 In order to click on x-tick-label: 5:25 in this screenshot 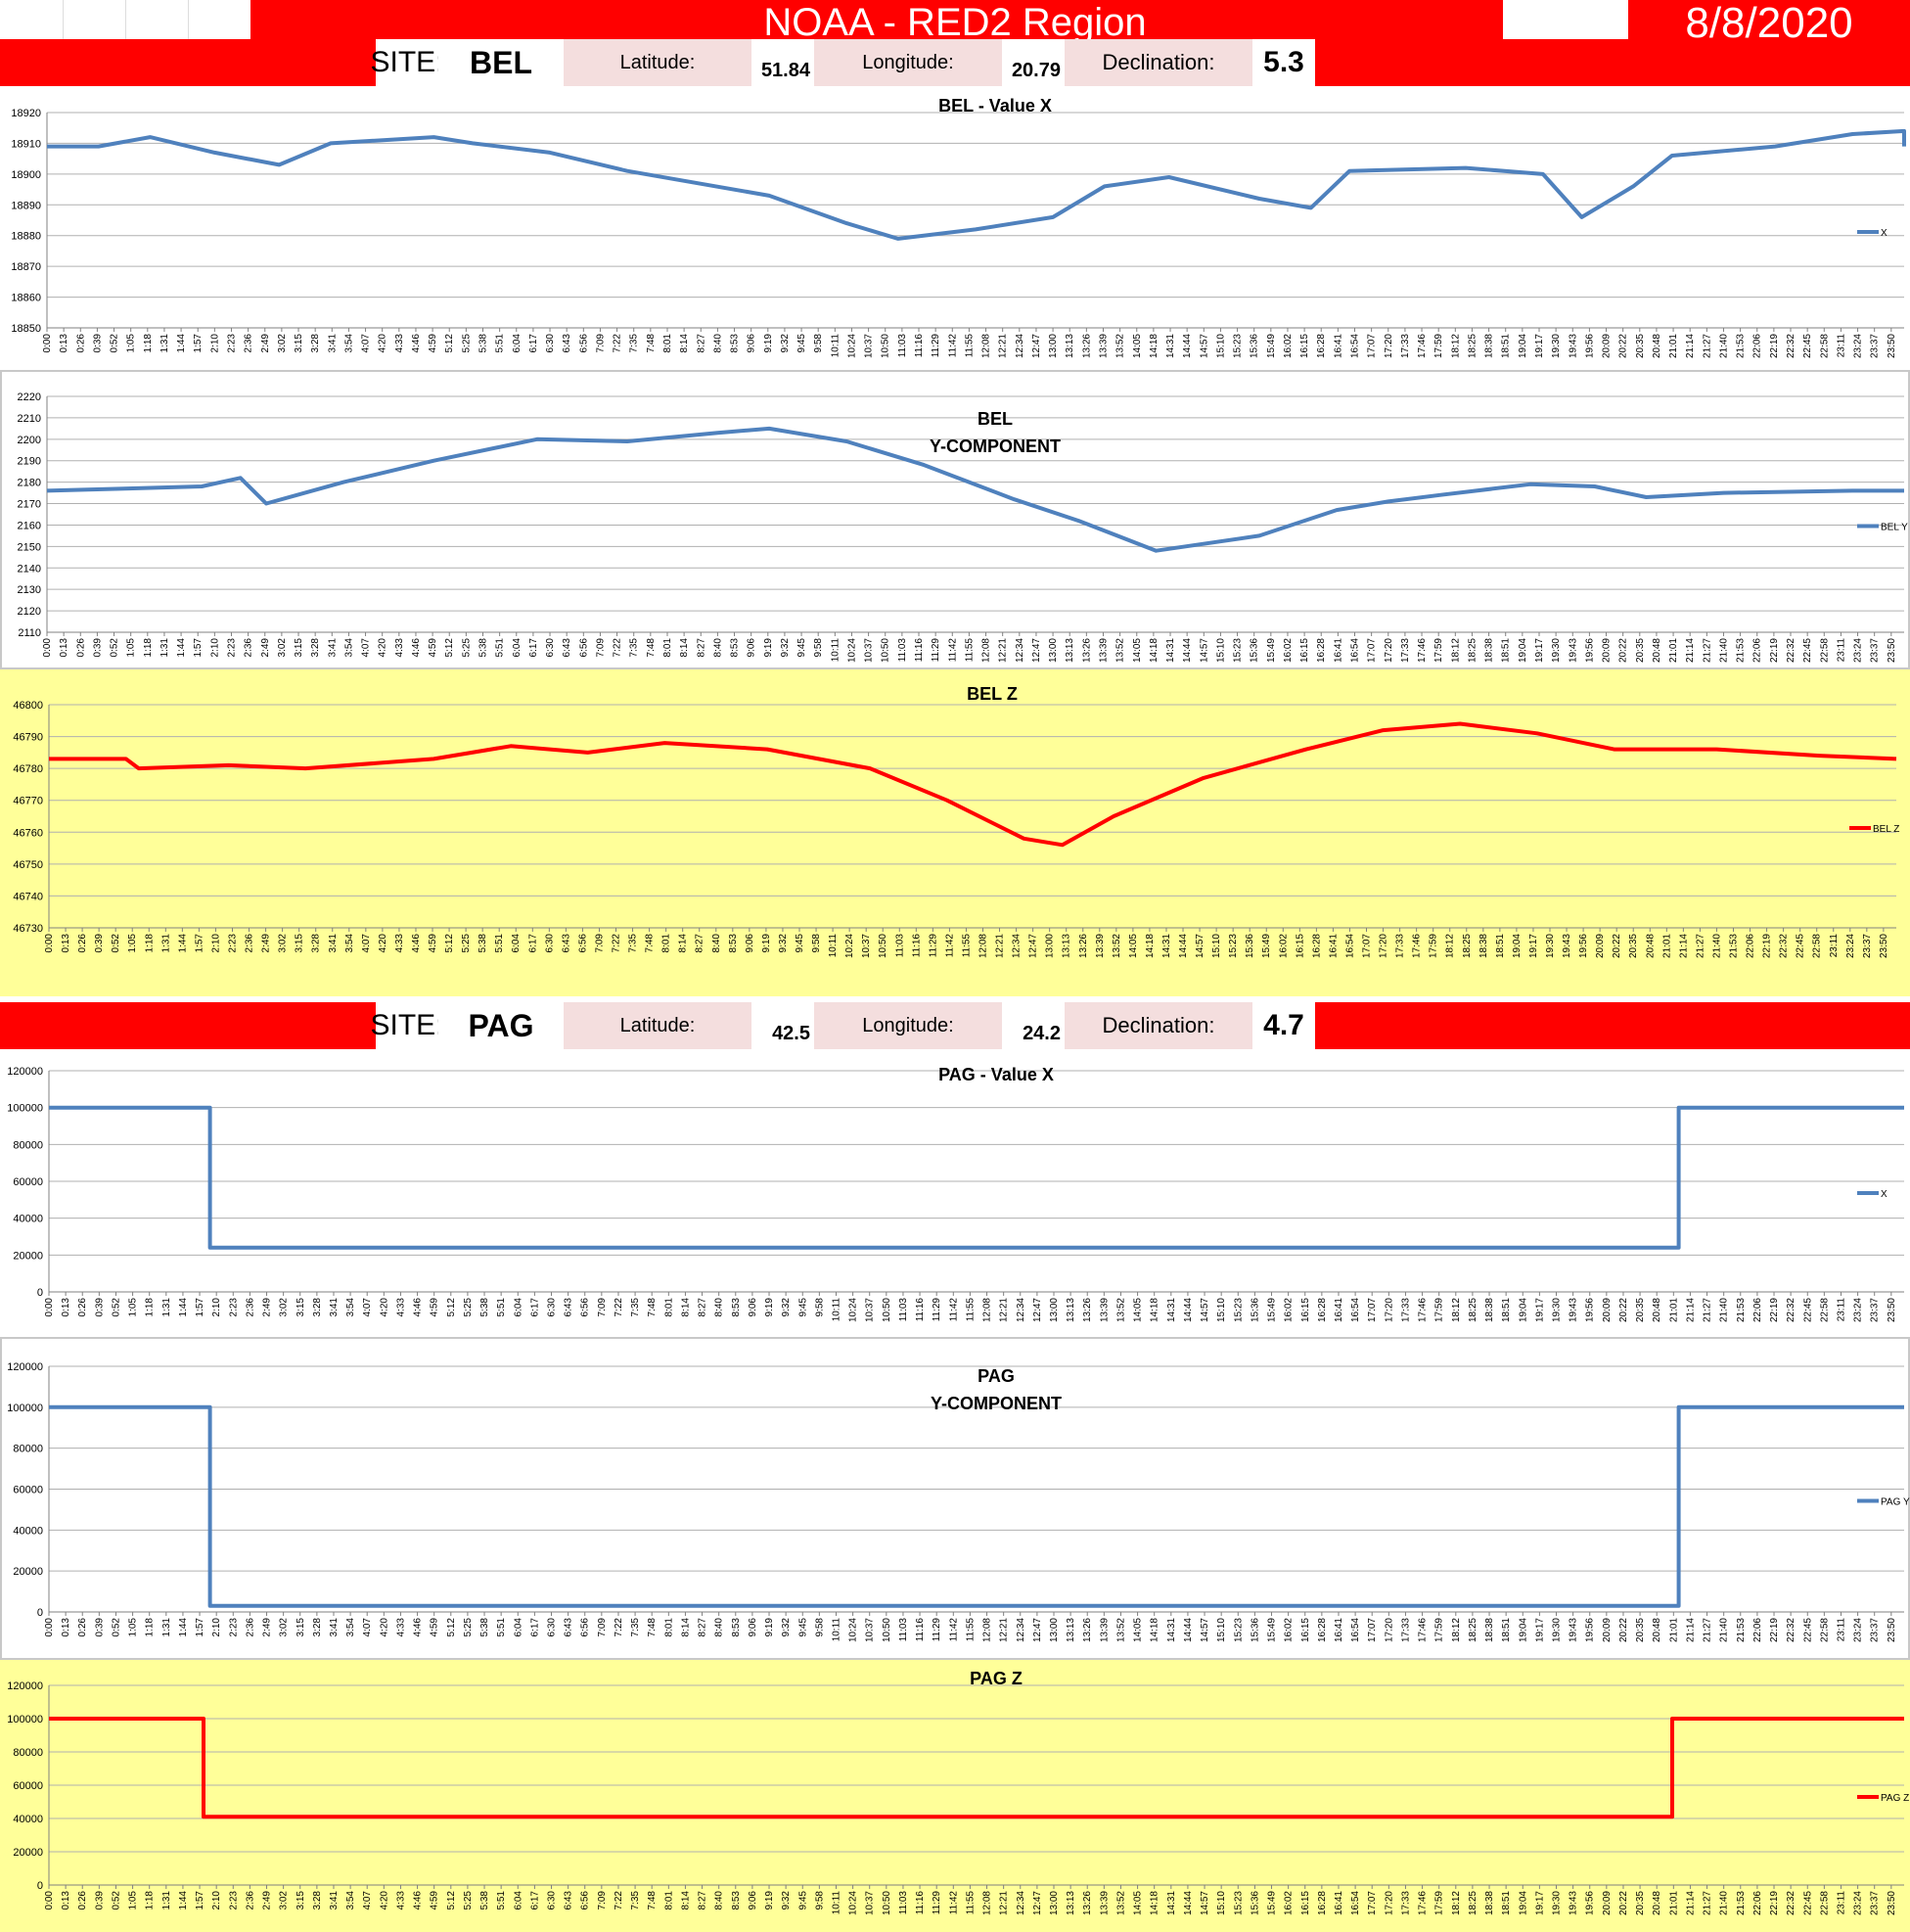, I will do `click(467, 944)`.